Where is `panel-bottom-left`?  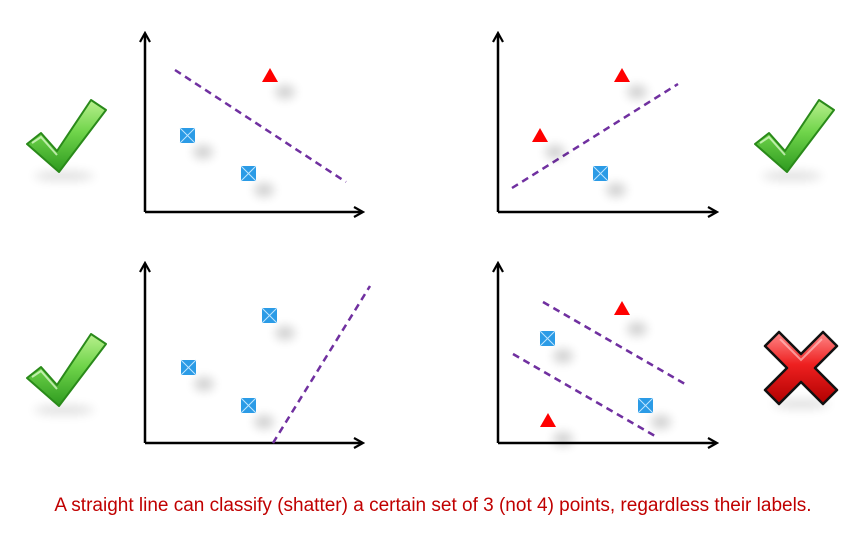
panel-bottom-left is located at coordinates (258, 354).